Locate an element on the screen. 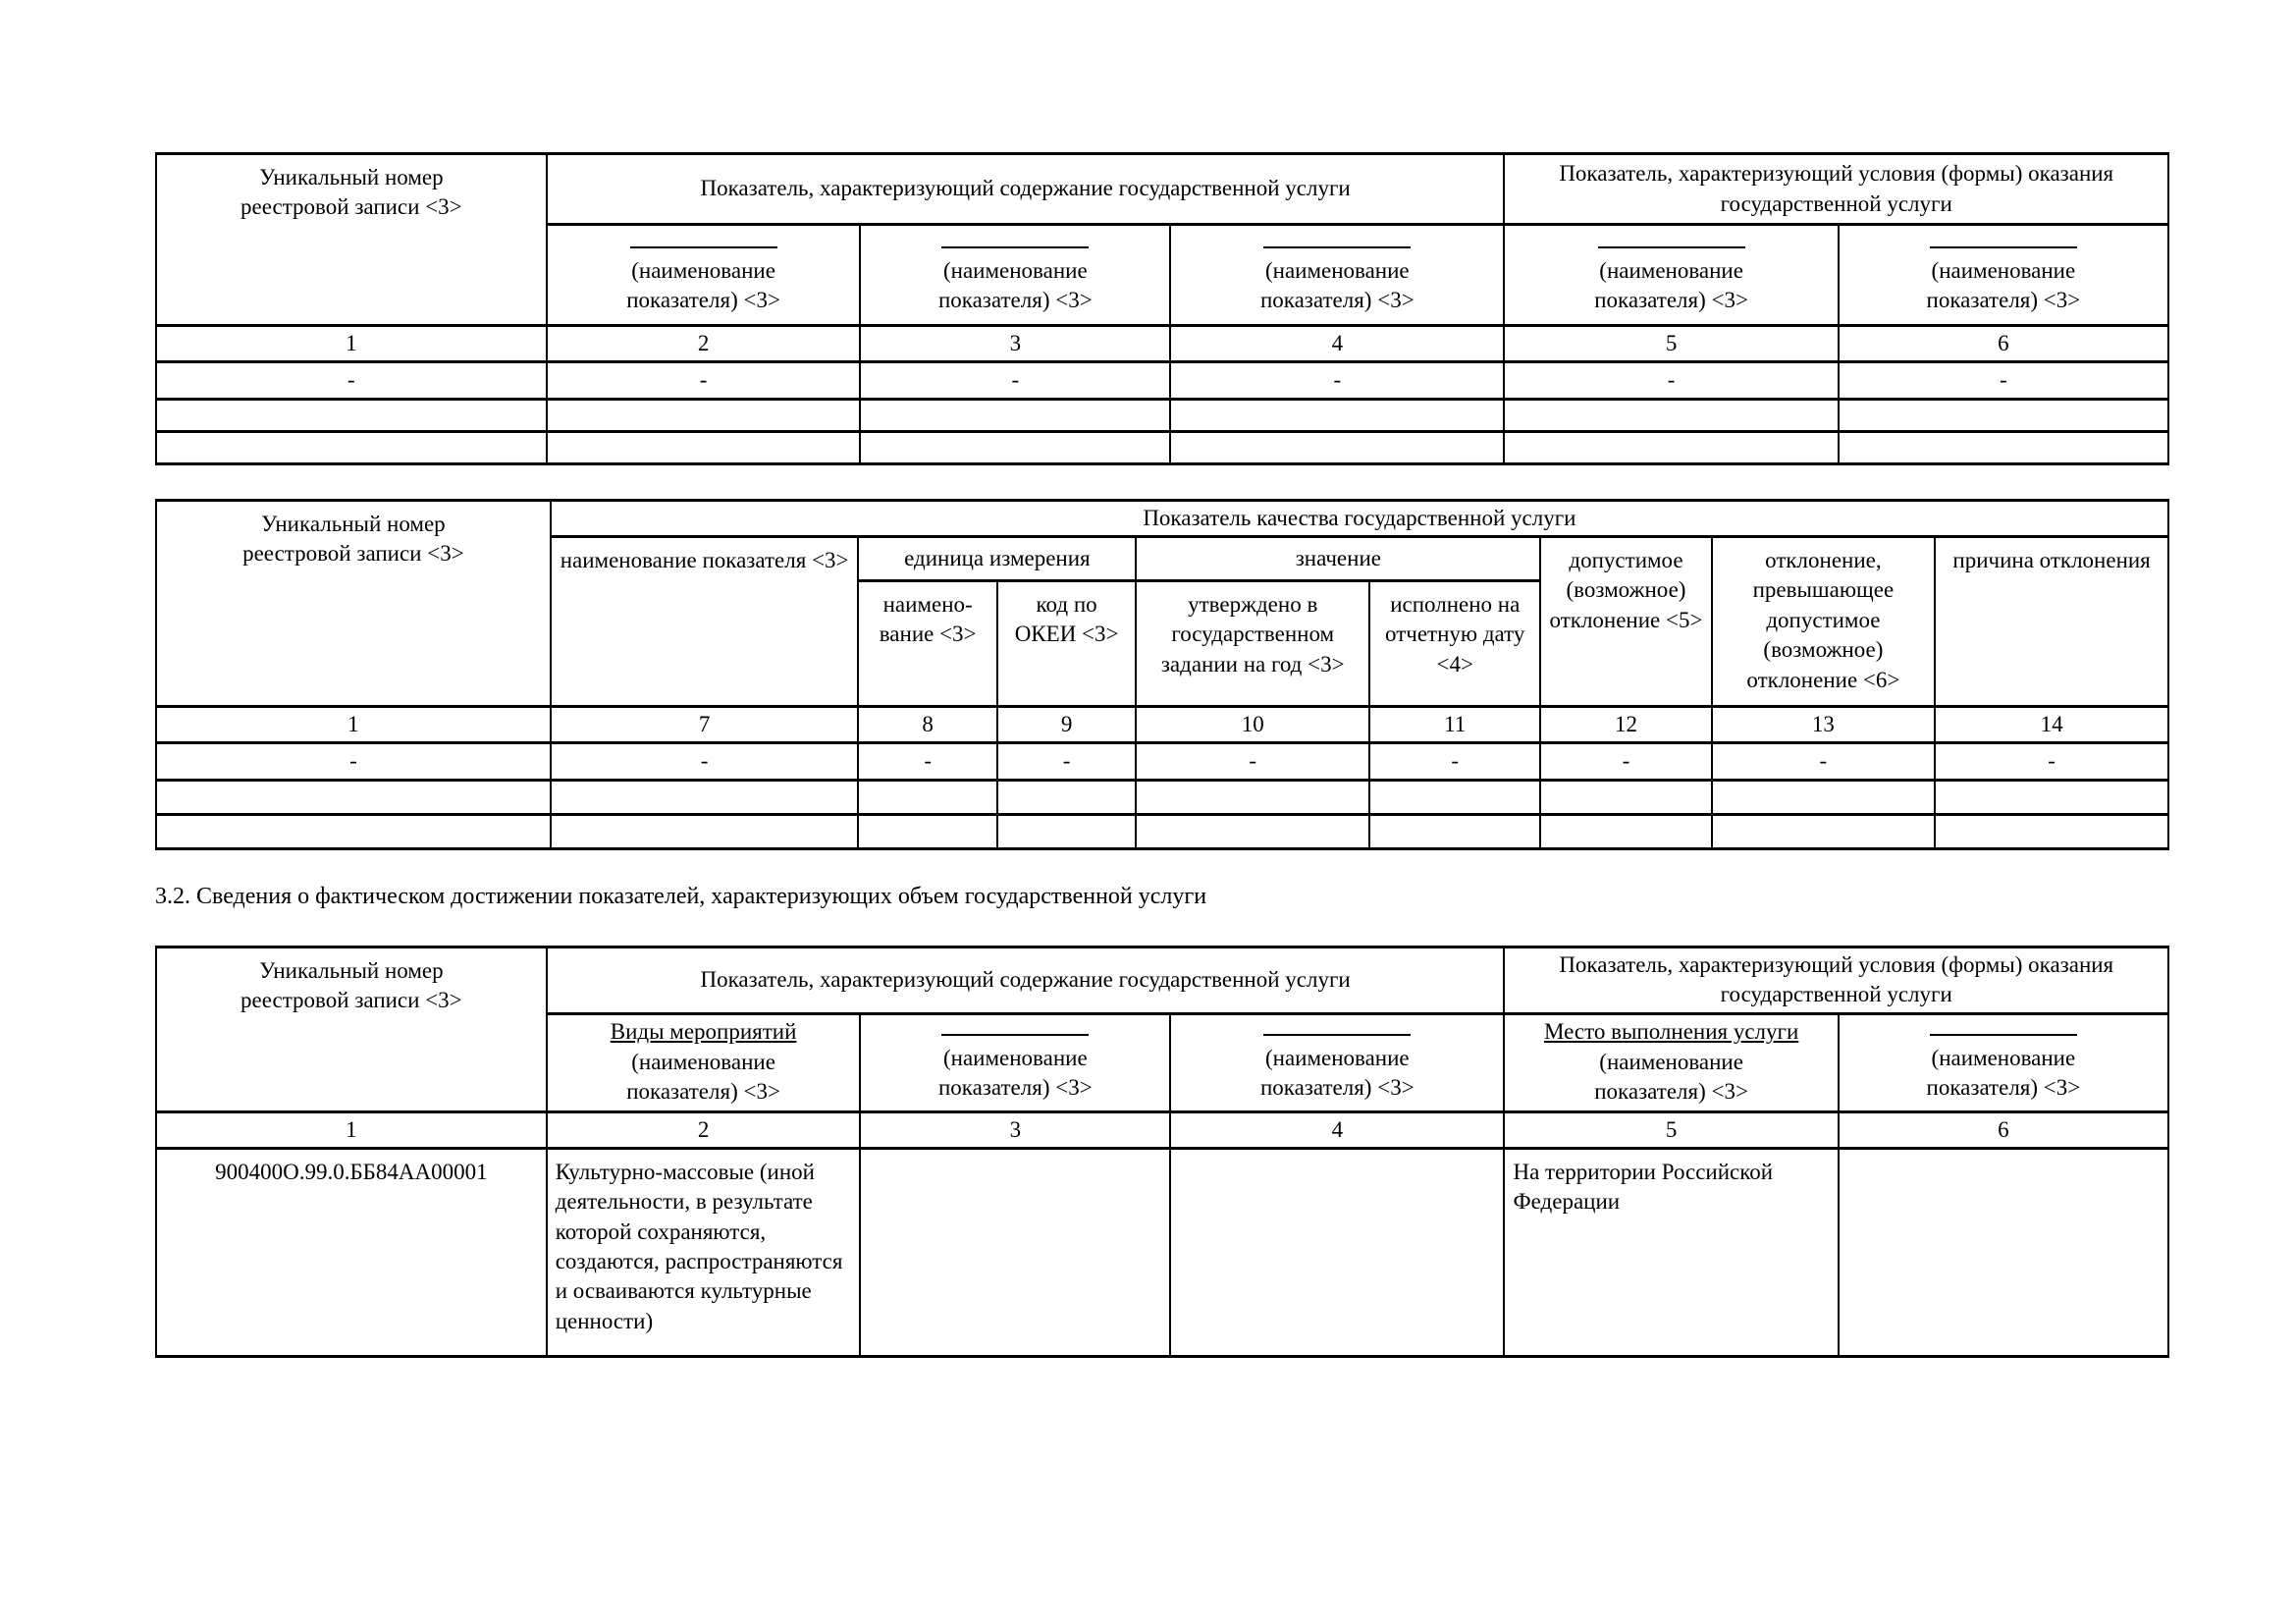  service-place-label: Место выполнения услуги is located at coordinates (1671, 1032).